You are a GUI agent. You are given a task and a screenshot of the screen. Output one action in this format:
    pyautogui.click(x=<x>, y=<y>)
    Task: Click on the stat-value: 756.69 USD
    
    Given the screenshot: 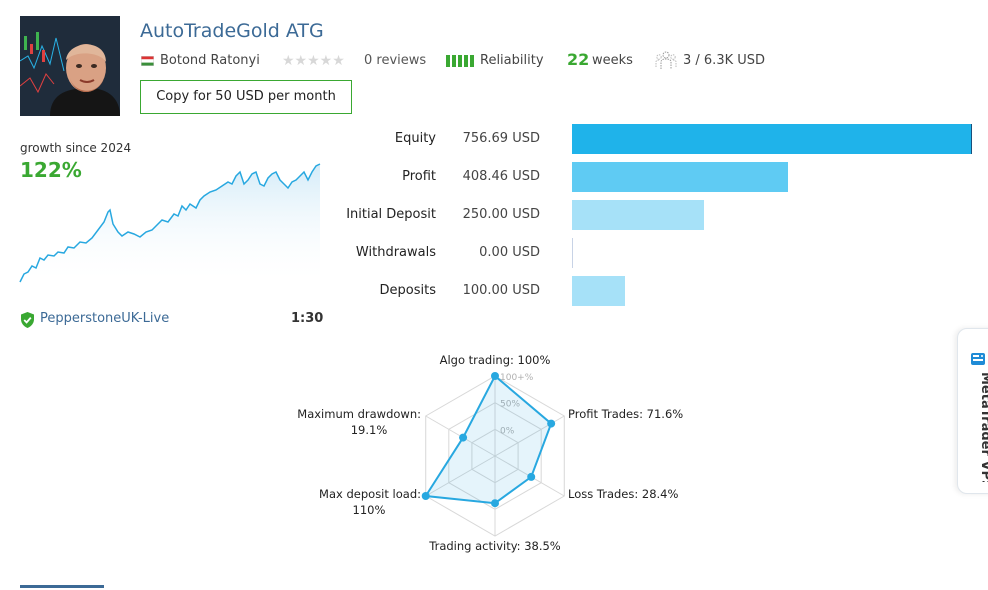 What is the action you would take?
    pyautogui.click(x=485, y=139)
    